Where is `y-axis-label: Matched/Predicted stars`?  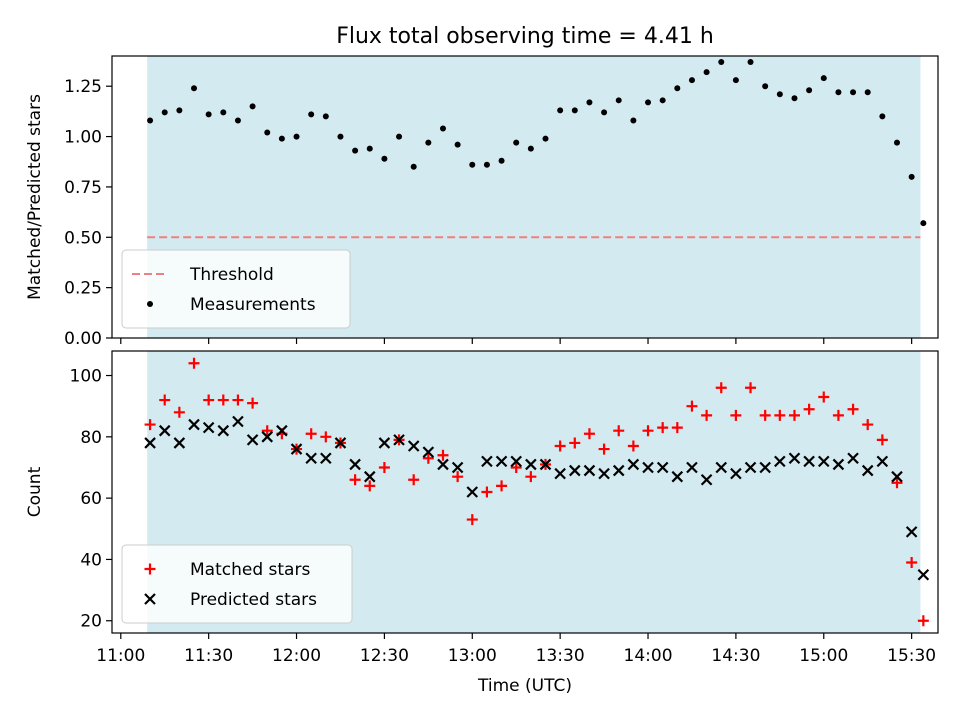
y-axis-label: Matched/Predicted stars is located at coordinates (35, 197).